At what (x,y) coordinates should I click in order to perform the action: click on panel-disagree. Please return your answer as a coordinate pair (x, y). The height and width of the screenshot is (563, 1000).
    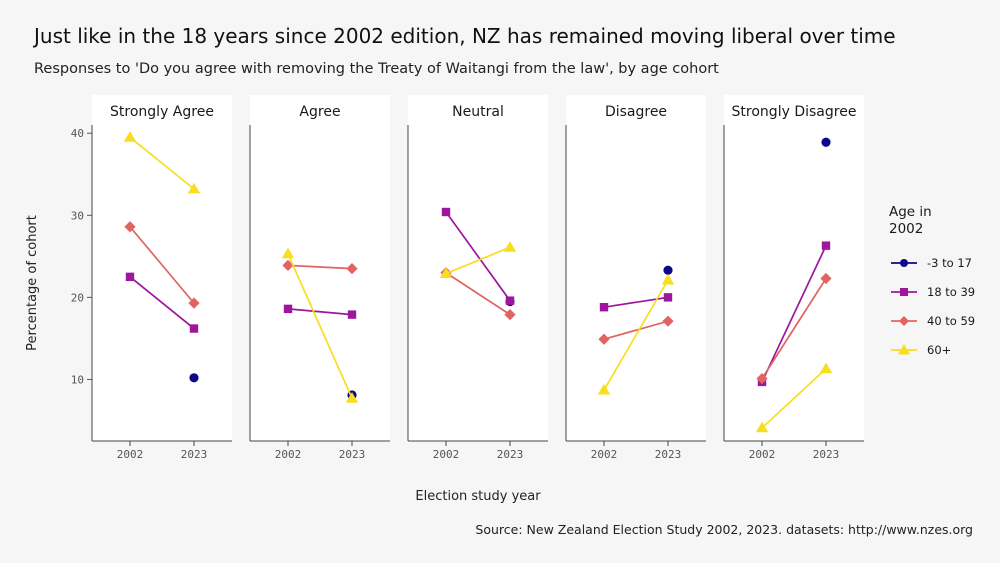
    Looking at the image, I should click on (636, 283).